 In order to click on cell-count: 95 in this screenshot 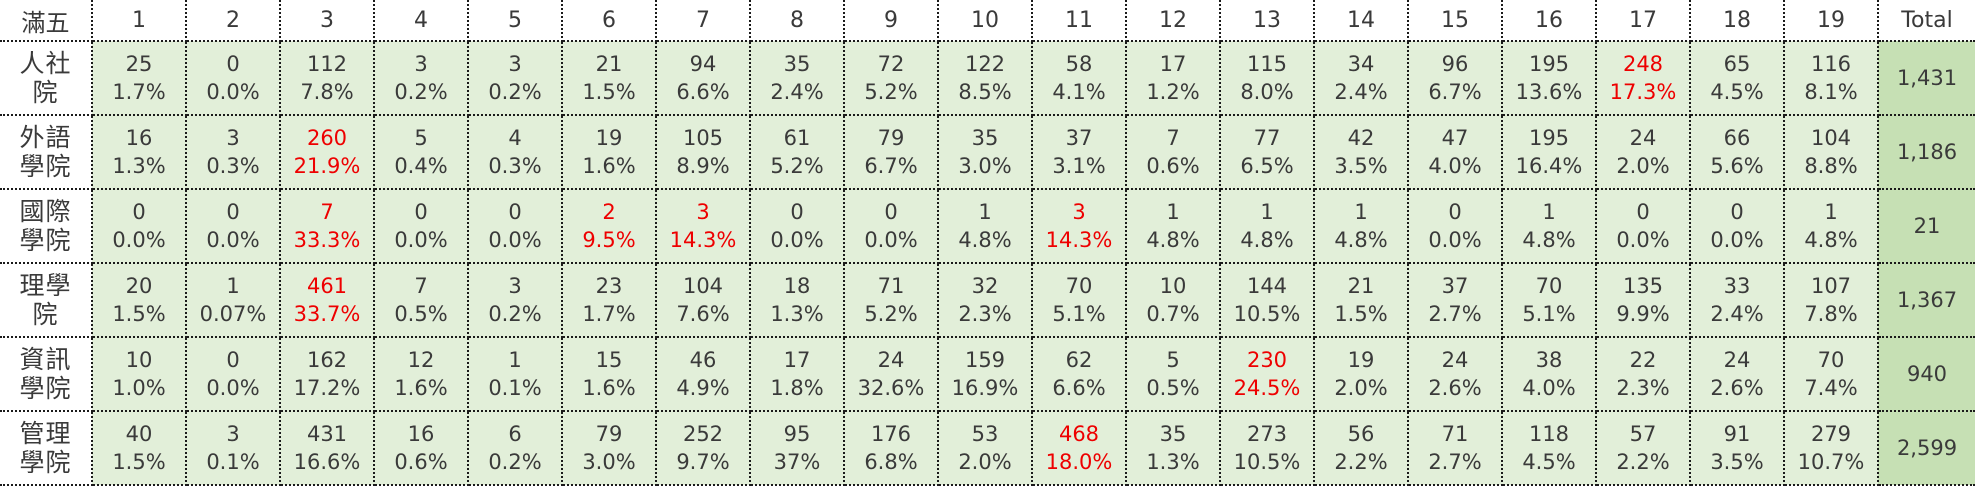, I will do `click(797, 434)`.